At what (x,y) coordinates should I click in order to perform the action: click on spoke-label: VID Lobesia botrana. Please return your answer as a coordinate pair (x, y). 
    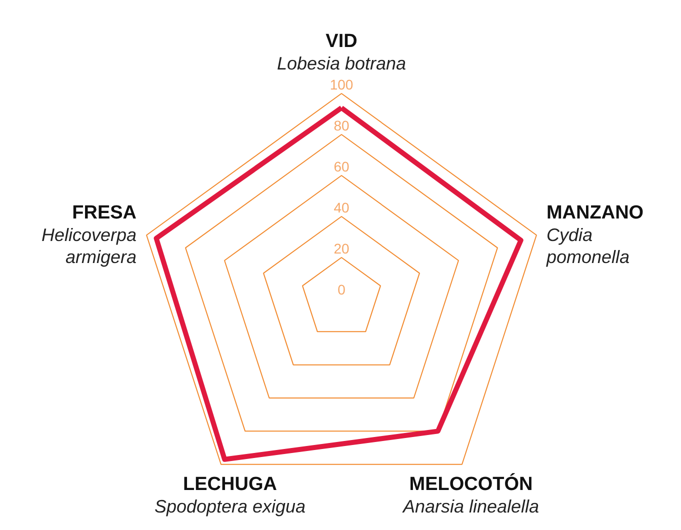
    Looking at the image, I should click on (341, 52).